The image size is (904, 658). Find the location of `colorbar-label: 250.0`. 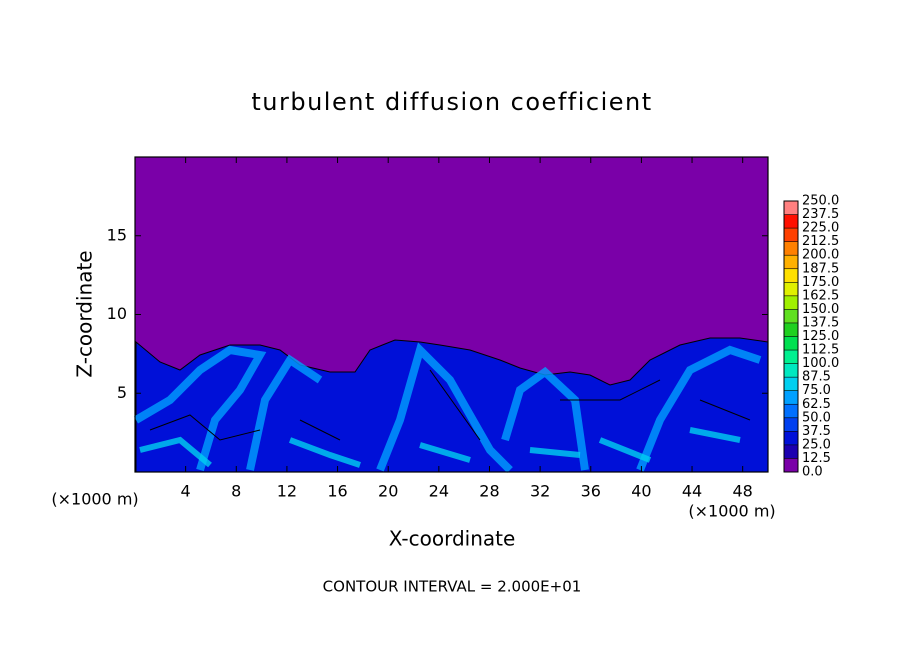

colorbar-label: 250.0 is located at coordinates (820, 201).